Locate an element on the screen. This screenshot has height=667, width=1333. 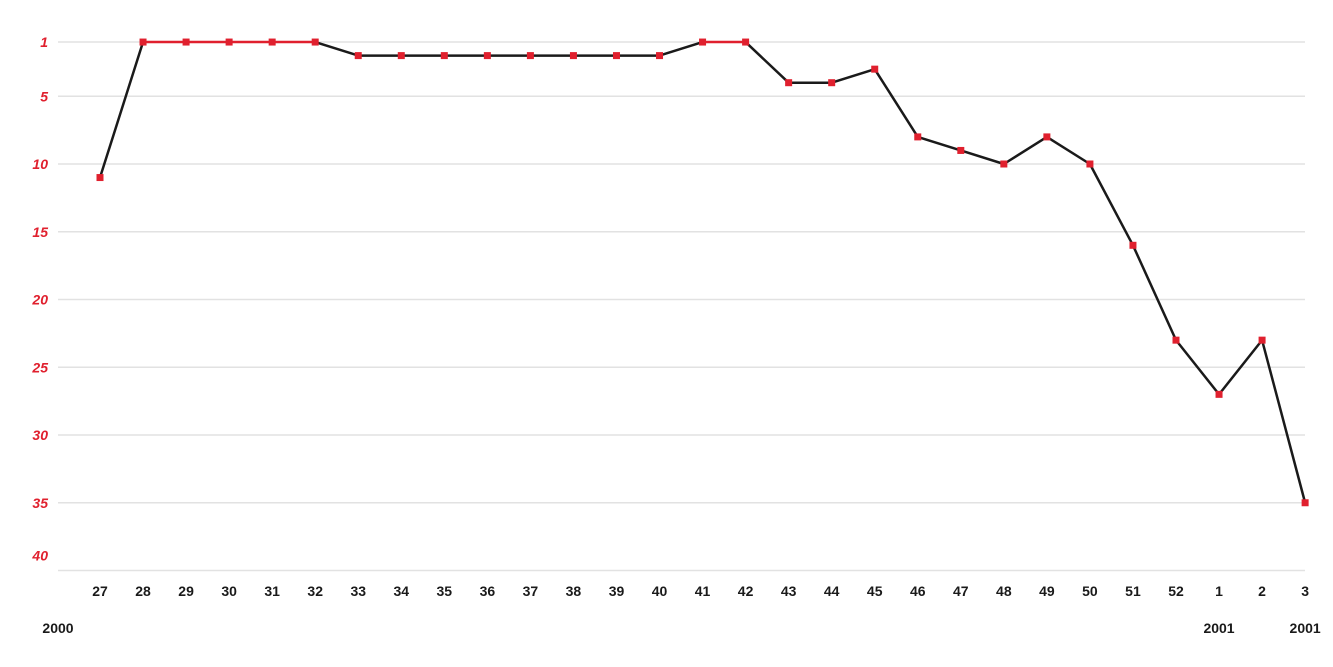
x-tick-label: 40 is located at coordinates (660, 591).